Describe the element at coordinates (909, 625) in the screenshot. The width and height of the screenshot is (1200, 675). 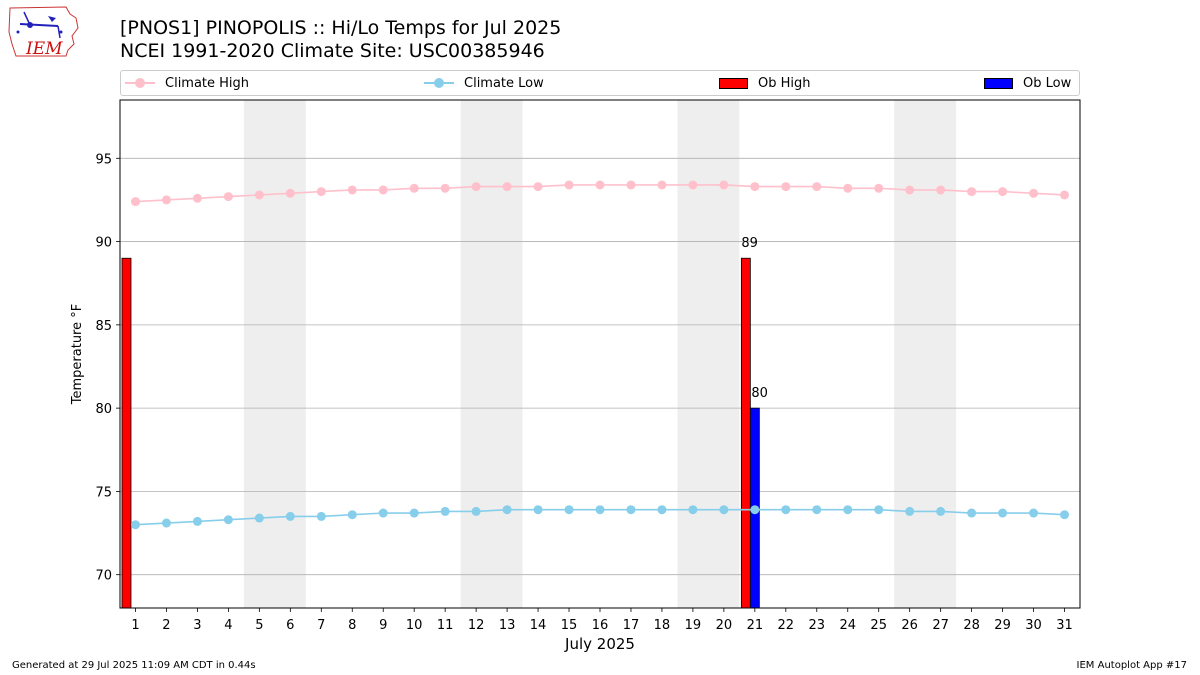
I see `x-tick-label: 26` at that location.